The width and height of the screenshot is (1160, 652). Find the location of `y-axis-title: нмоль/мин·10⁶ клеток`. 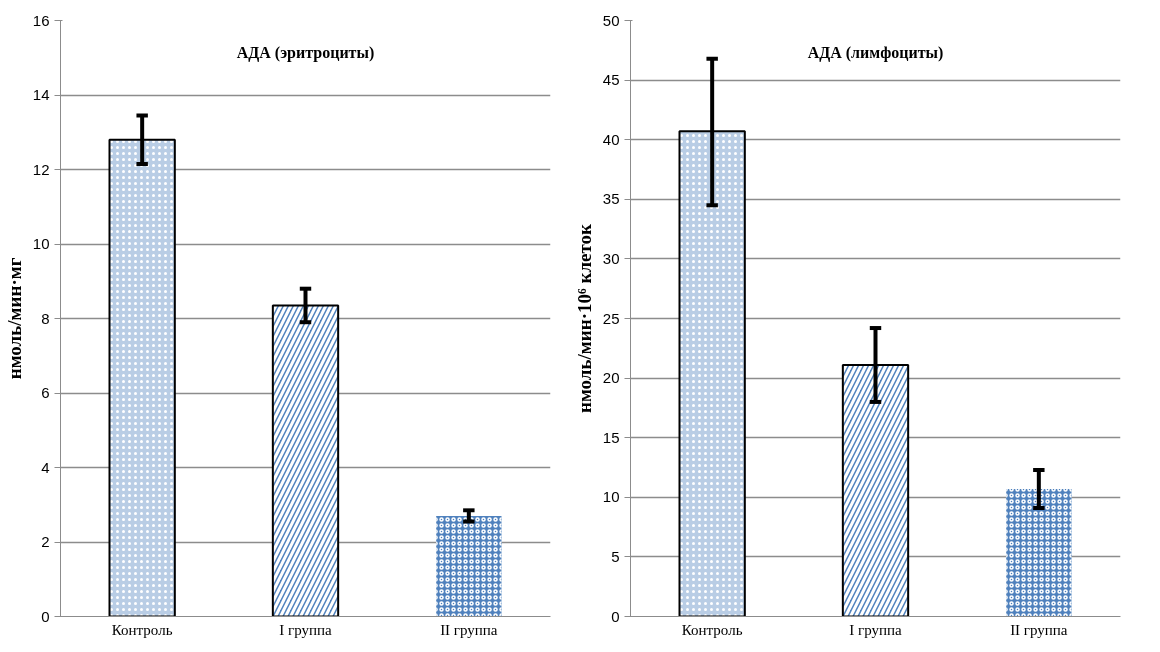

y-axis-title: нмоль/мин·10⁶ клеток is located at coordinates (584, 318).